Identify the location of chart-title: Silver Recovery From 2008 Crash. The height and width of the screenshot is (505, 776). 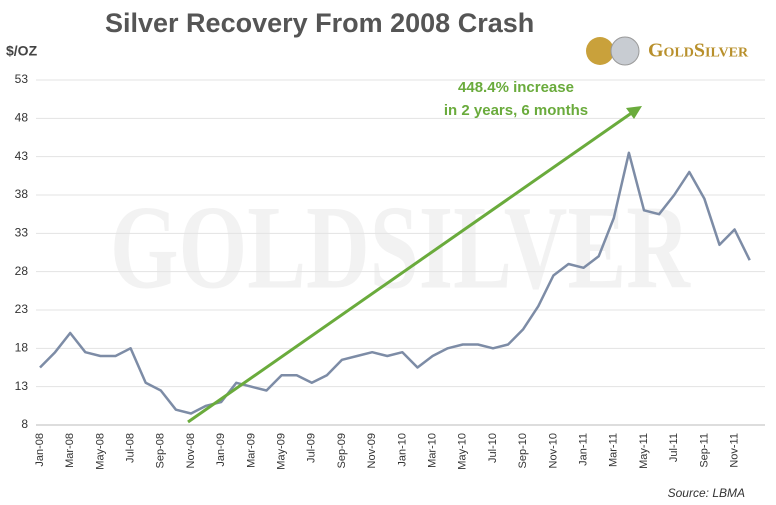
(319, 23).